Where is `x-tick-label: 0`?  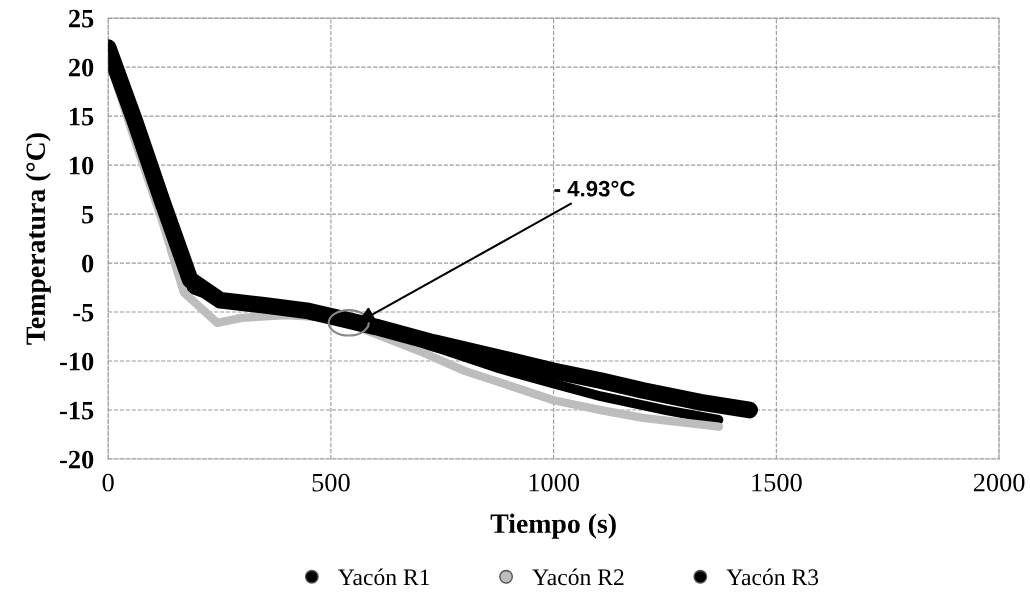
x-tick-label: 0 is located at coordinates (108, 482).